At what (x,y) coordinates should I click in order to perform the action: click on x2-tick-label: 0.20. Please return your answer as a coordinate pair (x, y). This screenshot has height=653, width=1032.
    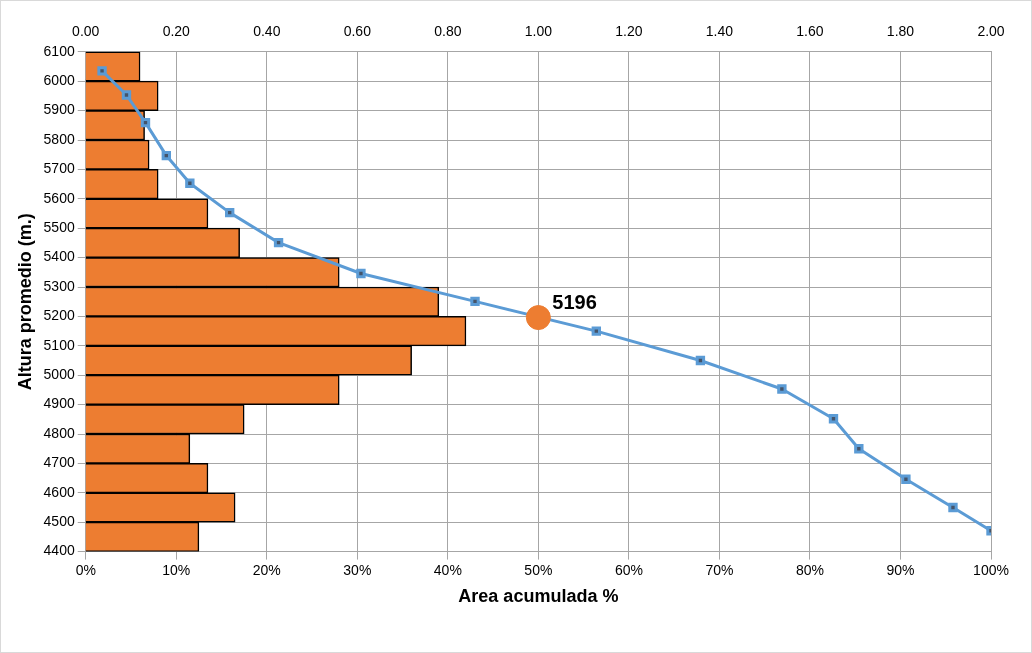
    Looking at the image, I should click on (176, 31).